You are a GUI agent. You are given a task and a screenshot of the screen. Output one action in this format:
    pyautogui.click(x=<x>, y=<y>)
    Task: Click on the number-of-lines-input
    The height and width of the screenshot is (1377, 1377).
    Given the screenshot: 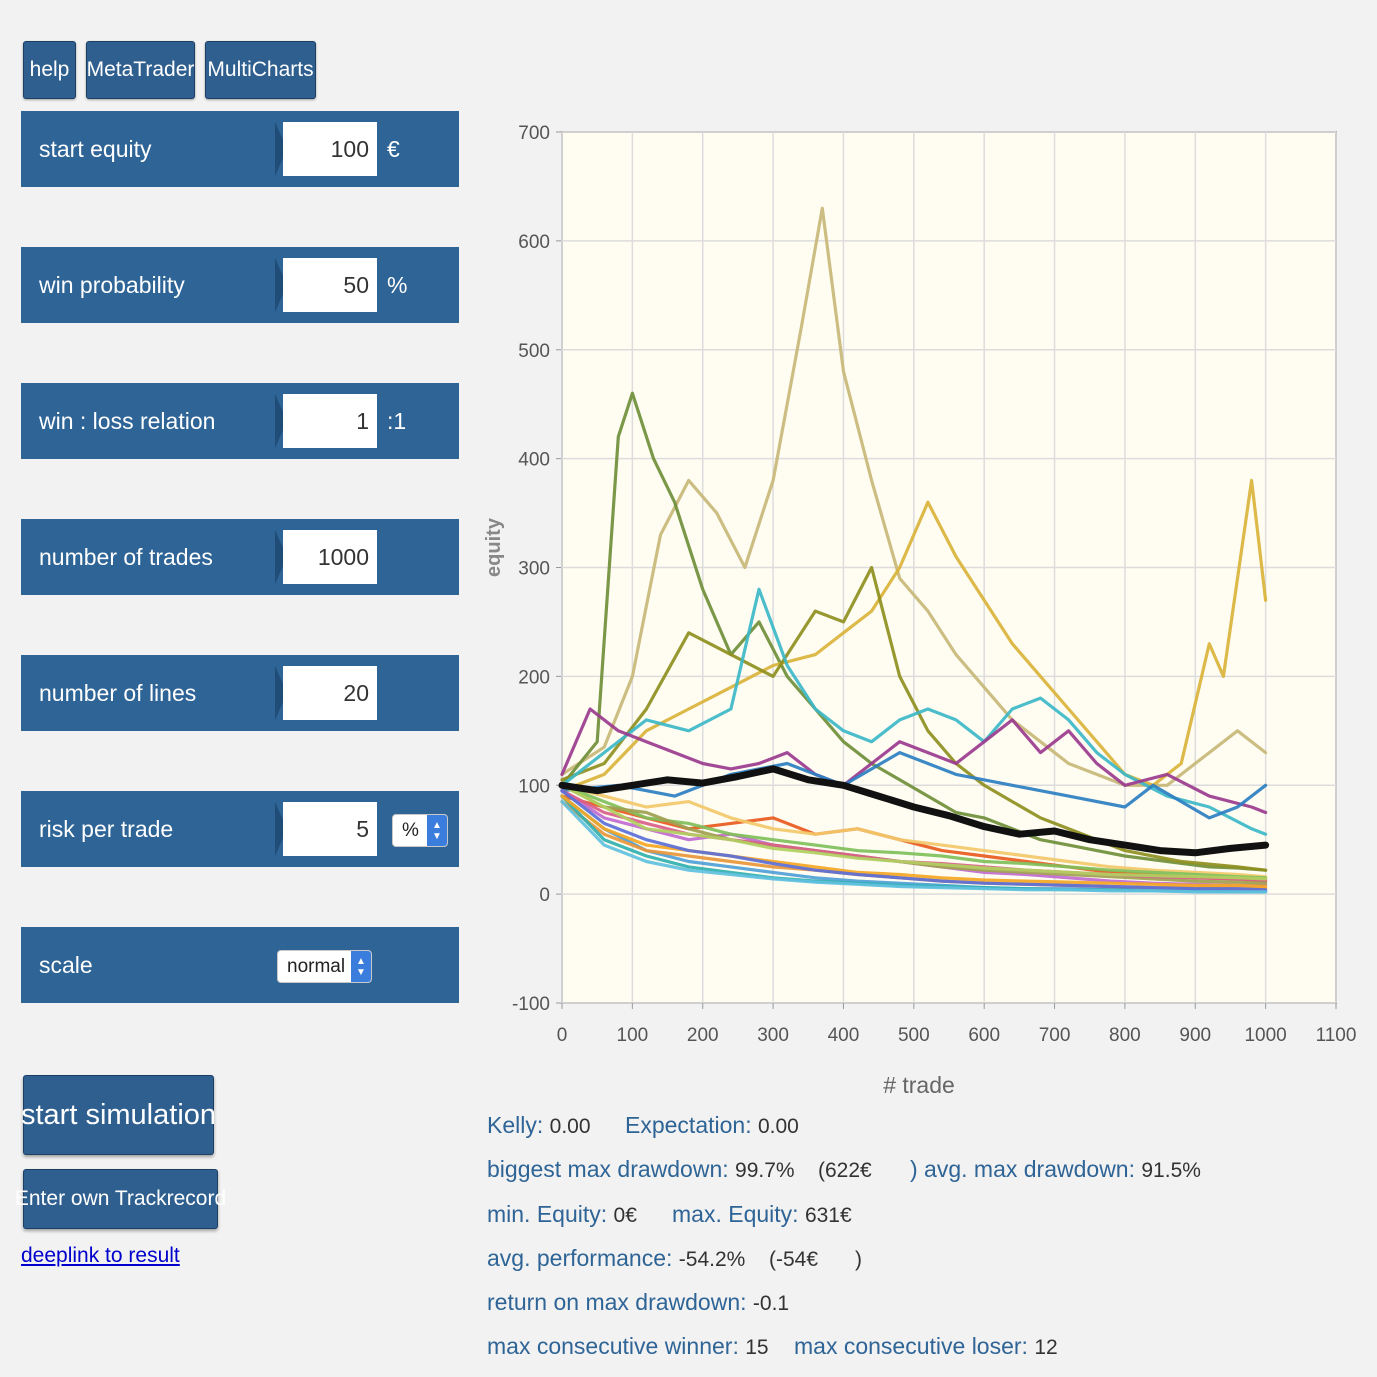 What is the action you would take?
    pyautogui.click(x=330, y=693)
    